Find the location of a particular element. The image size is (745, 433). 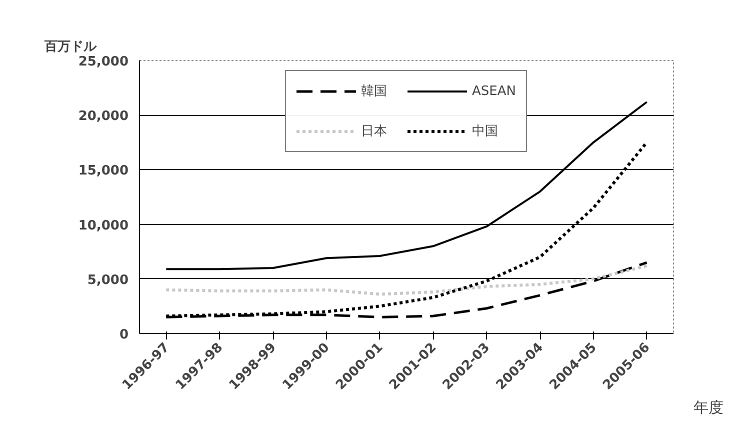

legend-label: 日本 is located at coordinates (374, 131).